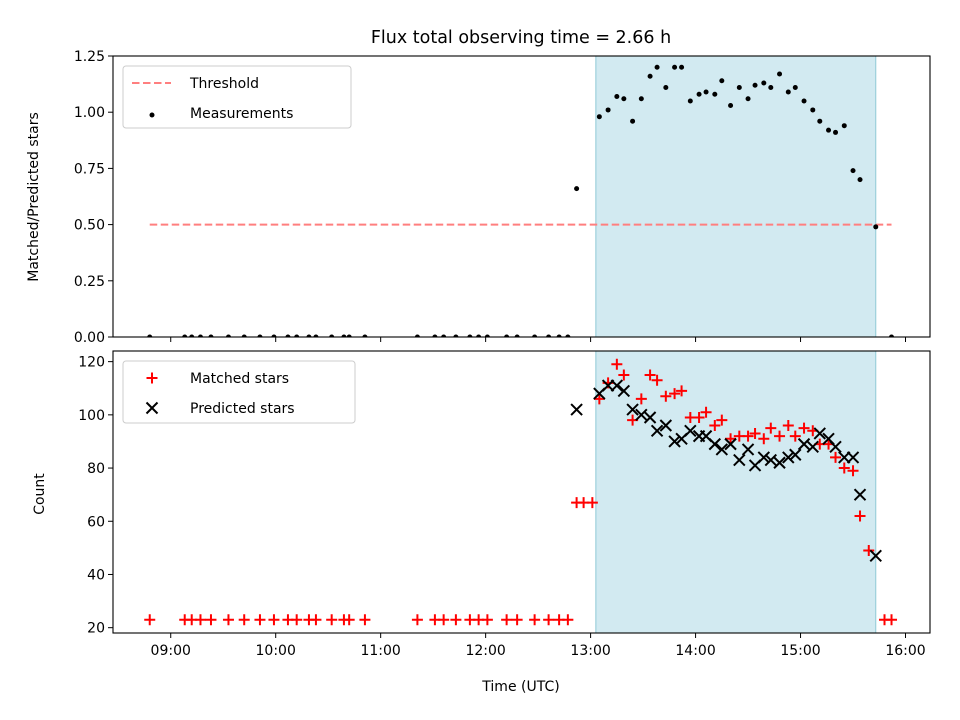 This screenshot has height=720, width=960. I want to click on y-tick-label: 120, so click(91, 363).